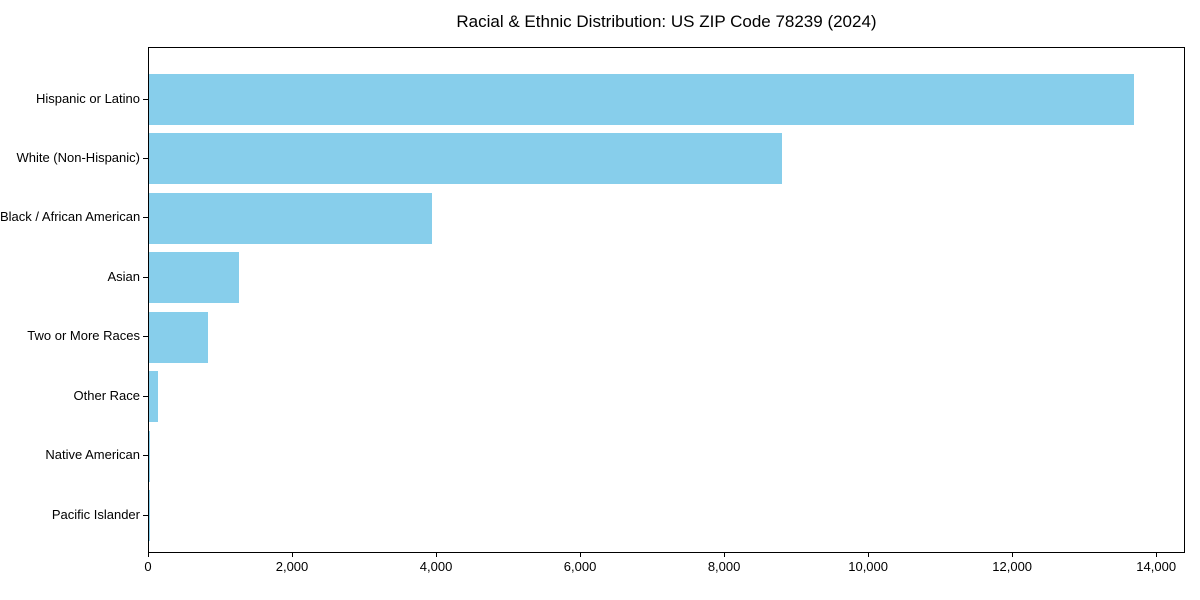 This screenshot has height=600, width=1200. What do you see at coordinates (148, 566) in the screenshot?
I see `x-tick-label: 0` at bounding box center [148, 566].